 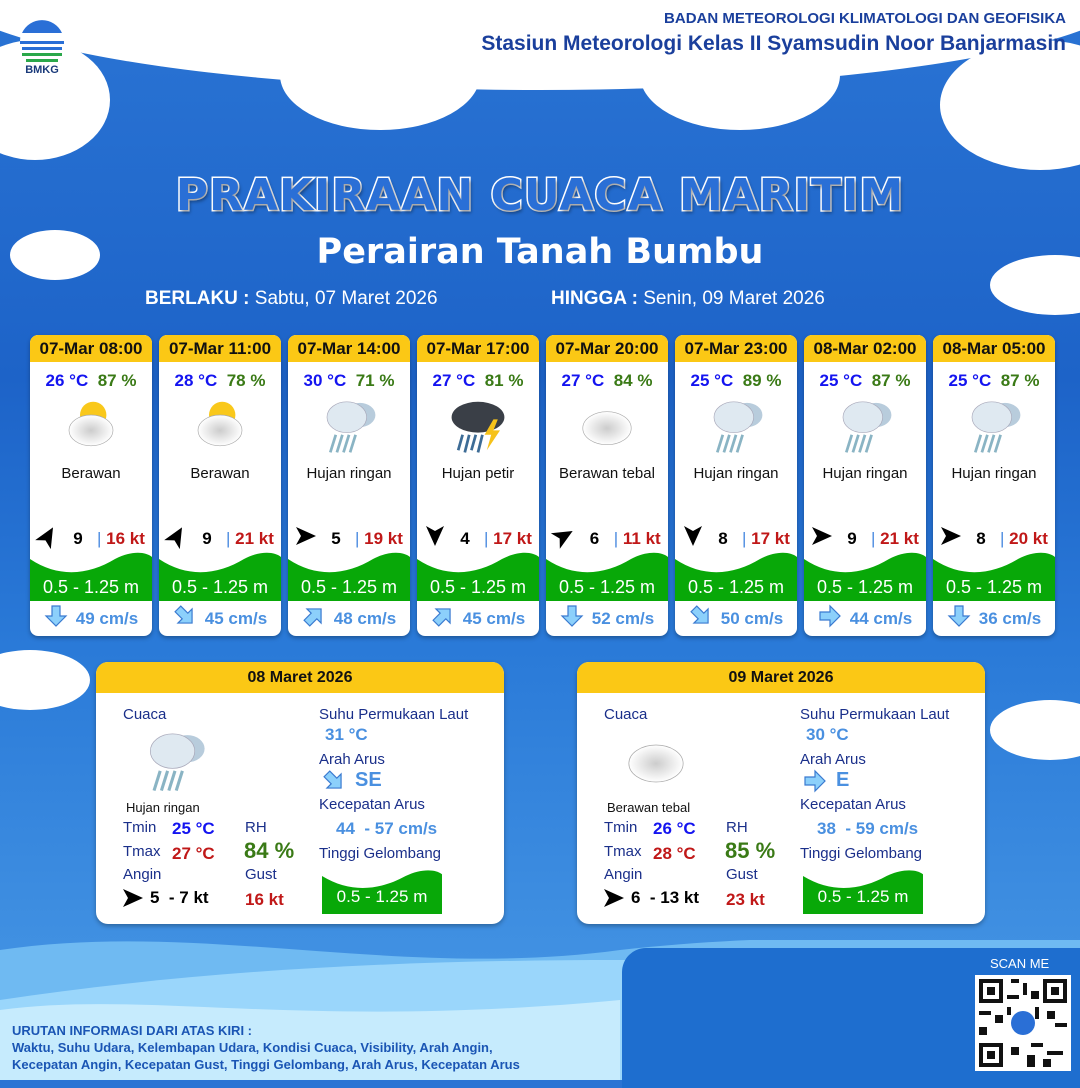 What do you see at coordinates (336, 538) in the screenshot?
I see `wind-speed: 5` at bounding box center [336, 538].